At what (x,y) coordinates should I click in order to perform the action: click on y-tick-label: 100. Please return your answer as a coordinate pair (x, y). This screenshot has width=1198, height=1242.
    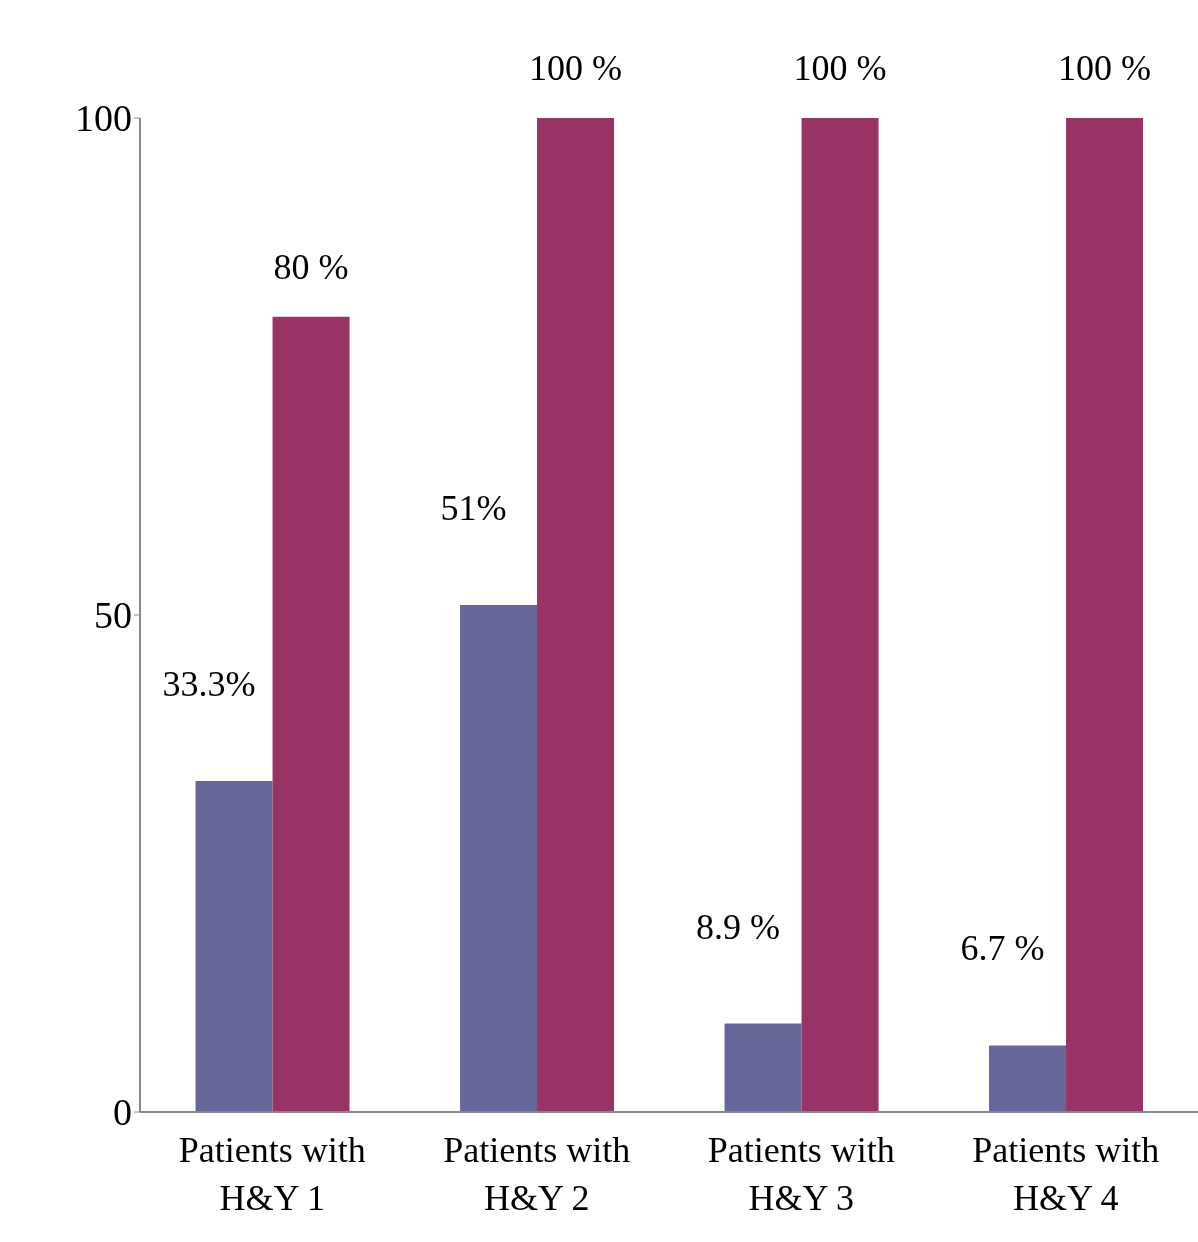
    Looking at the image, I should click on (103, 118).